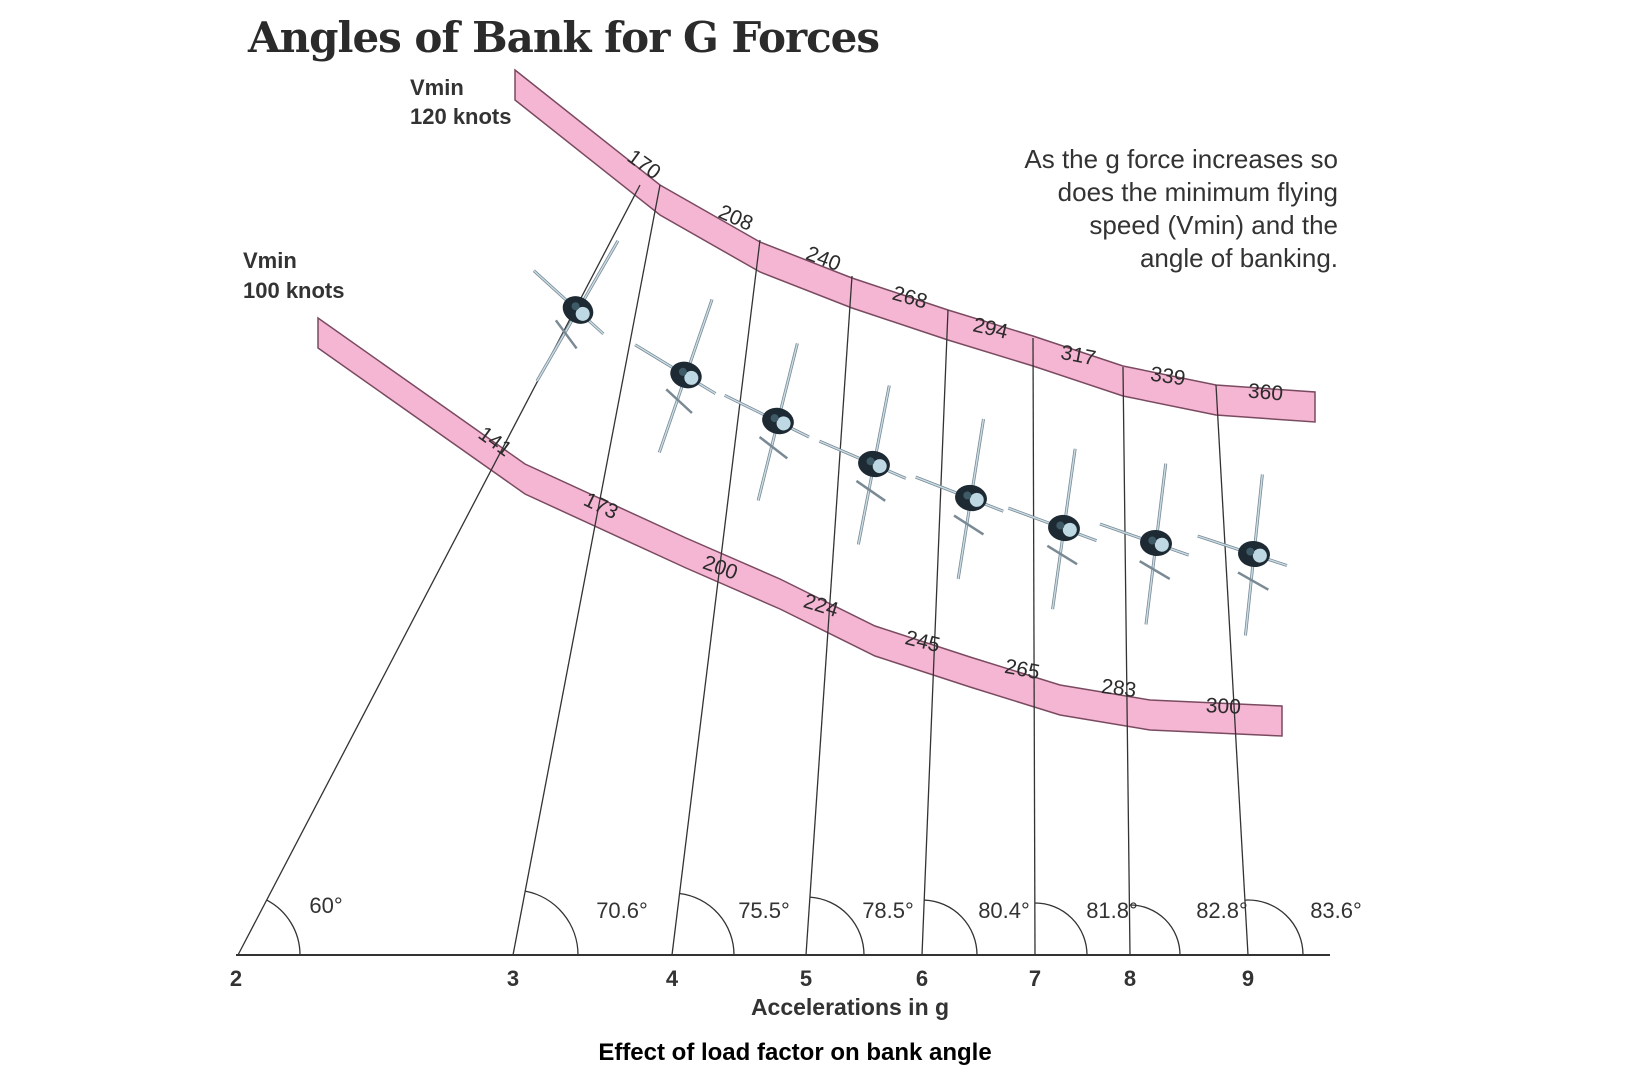  What do you see at coordinates (935, 632) in the screenshot?
I see `bank-ray-6g` at bounding box center [935, 632].